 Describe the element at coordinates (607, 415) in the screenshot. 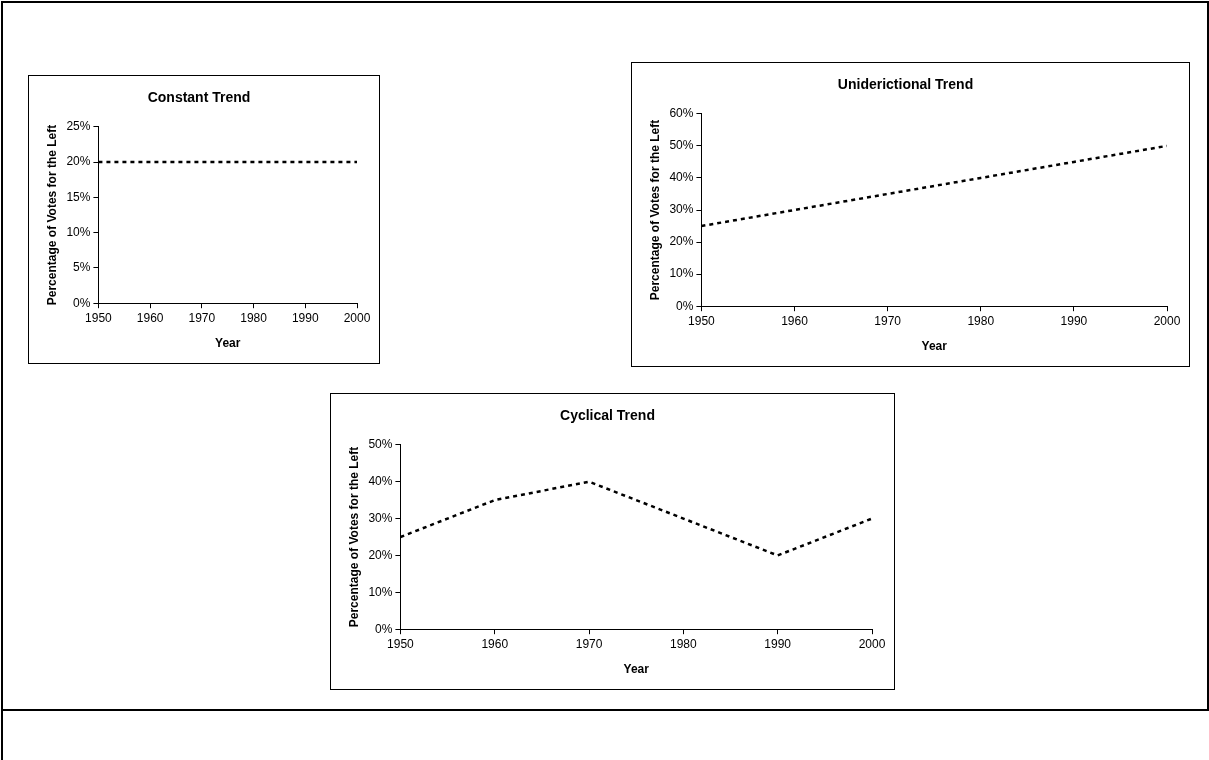

I see `chart-title: Cyclical Trend` at that location.